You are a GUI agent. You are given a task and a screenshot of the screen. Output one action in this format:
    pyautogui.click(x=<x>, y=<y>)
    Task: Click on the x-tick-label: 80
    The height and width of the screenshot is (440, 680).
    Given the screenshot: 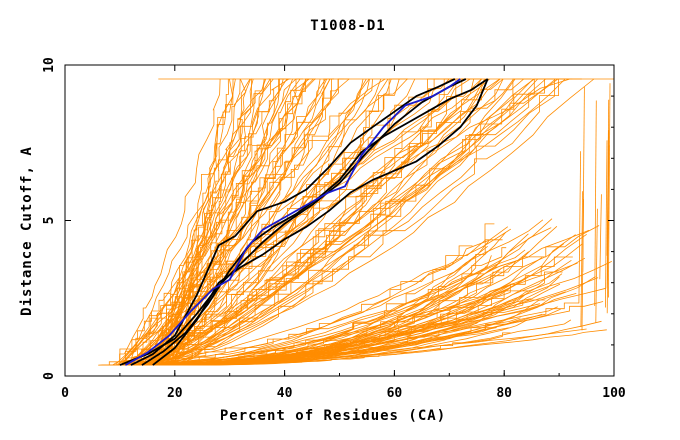 What is the action you would take?
    pyautogui.click(x=504, y=393)
    